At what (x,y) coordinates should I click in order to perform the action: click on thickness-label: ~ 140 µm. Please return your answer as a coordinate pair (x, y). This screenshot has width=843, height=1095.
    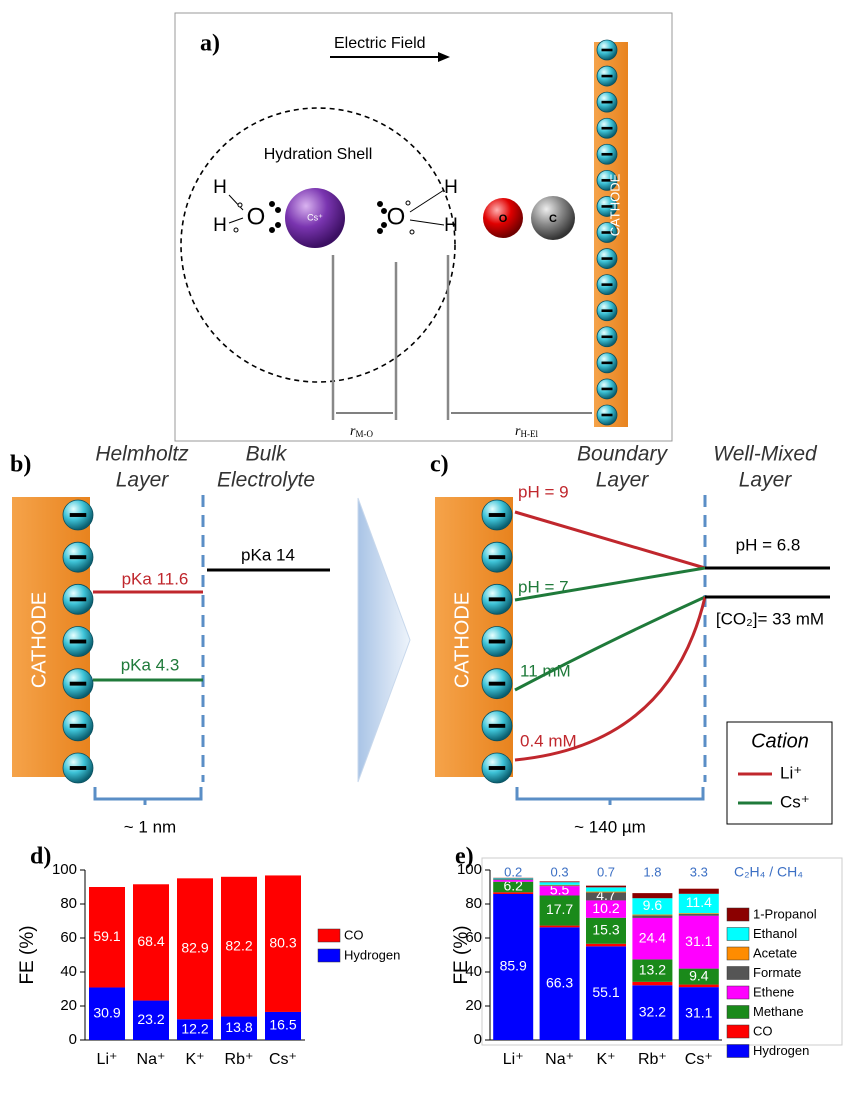
    Looking at the image, I should click on (610, 826).